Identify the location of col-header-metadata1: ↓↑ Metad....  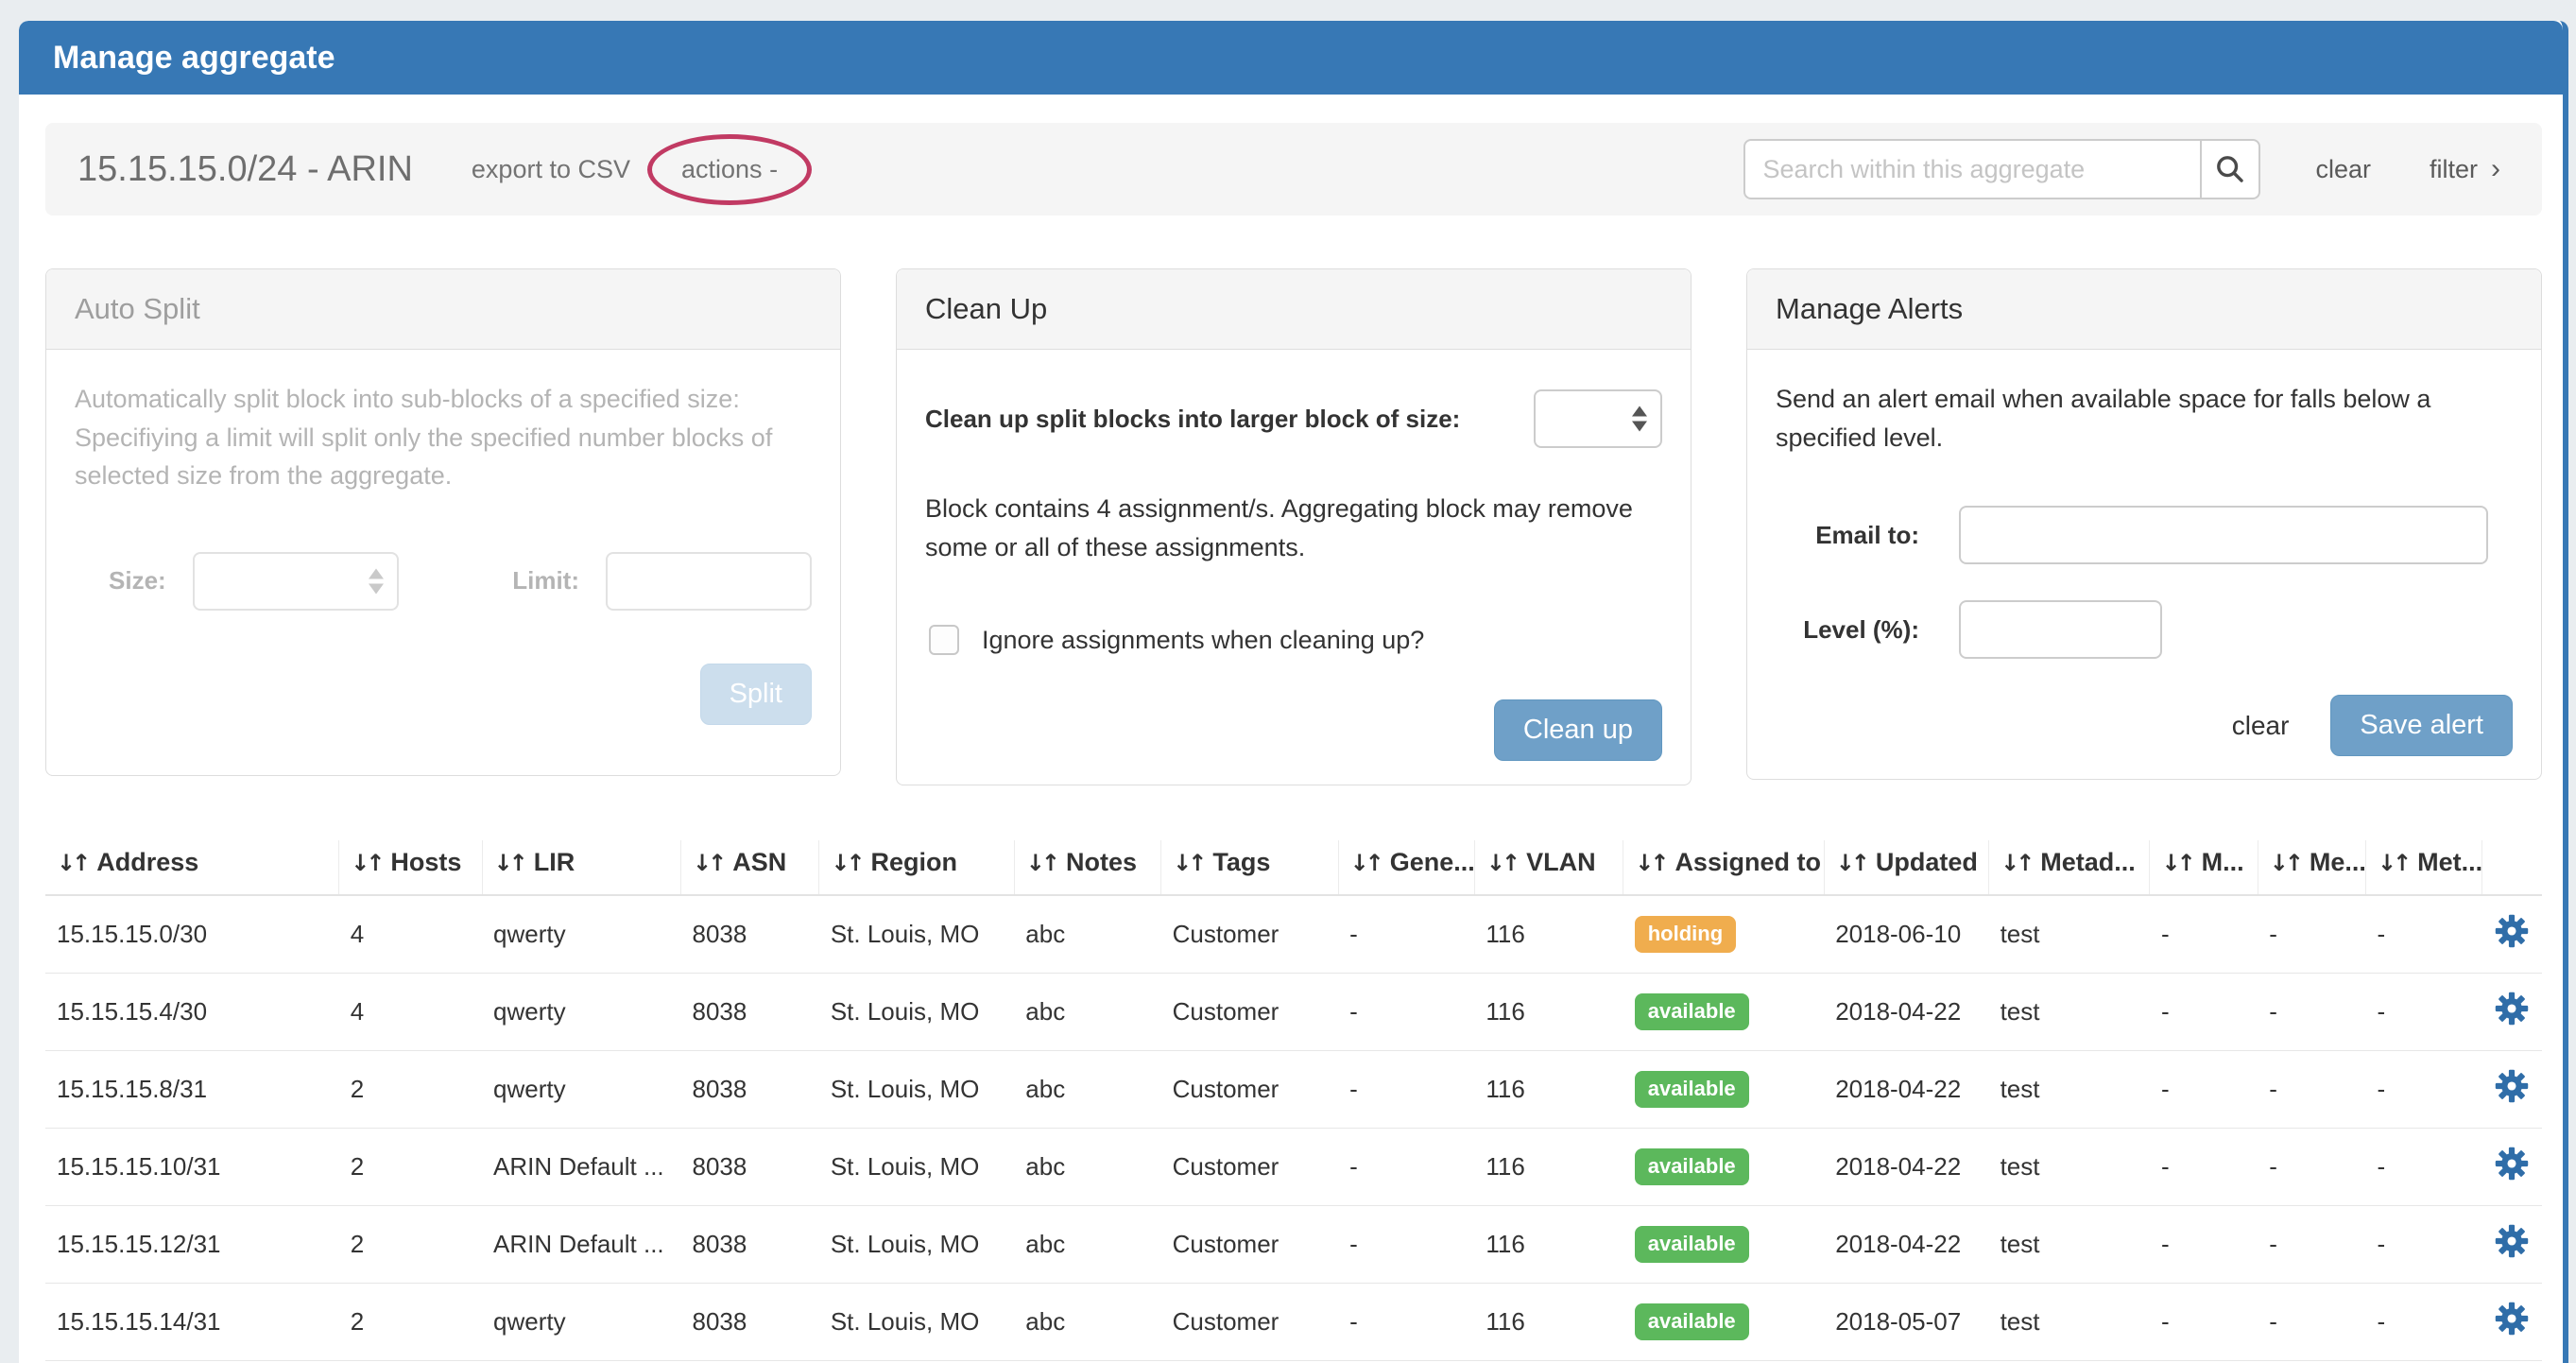
(2069, 868).